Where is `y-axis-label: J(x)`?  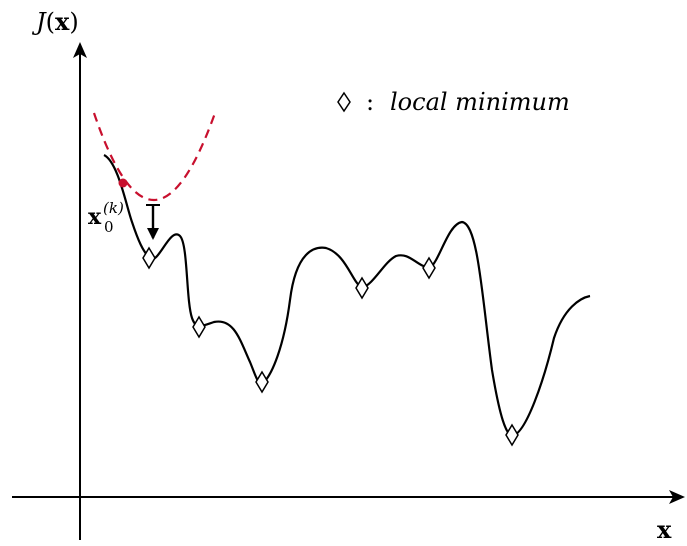
y-axis-label: J(x) is located at coordinates (55, 21).